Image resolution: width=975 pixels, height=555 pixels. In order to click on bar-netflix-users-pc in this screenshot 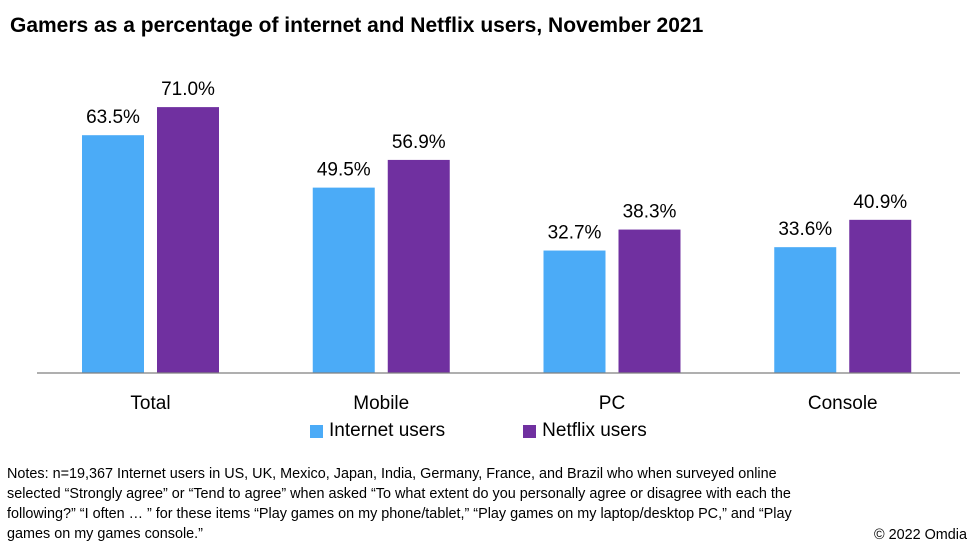, I will do `click(649, 301)`.